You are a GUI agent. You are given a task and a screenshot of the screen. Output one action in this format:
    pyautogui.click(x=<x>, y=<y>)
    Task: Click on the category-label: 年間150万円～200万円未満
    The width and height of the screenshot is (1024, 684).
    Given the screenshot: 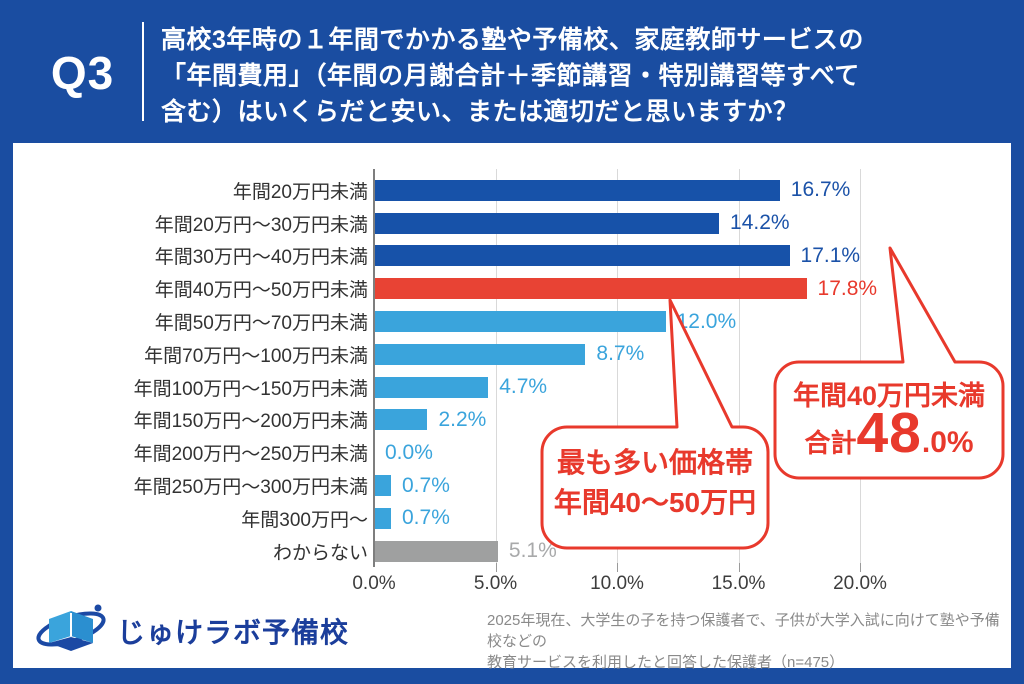 What is the action you would take?
    pyautogui.click(x=250, y=422)
    